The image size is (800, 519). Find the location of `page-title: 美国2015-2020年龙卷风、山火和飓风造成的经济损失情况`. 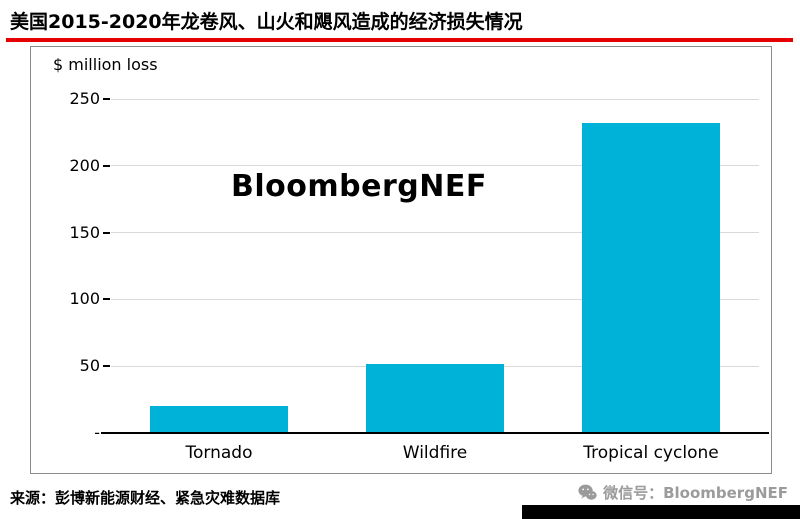

page-title: 美国2015-2020年龙卷风、山火和飓风造成的经济损失情况 is located at coordinates (266, 22).